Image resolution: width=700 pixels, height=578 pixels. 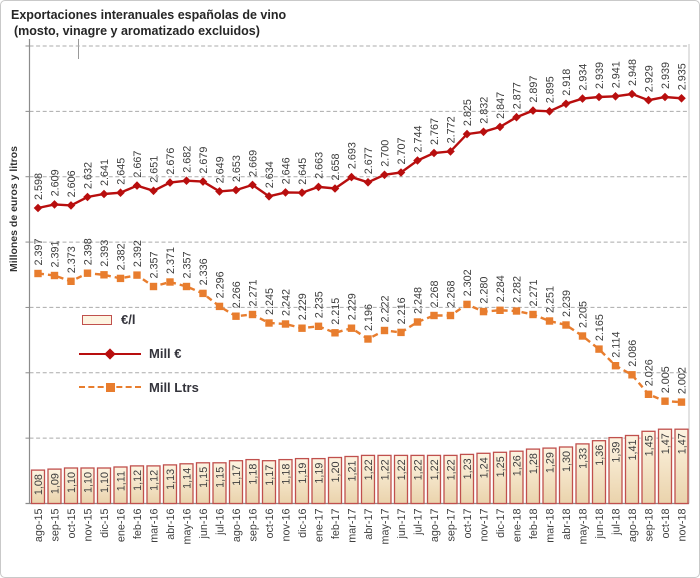 I want to click on mill-eur-label: 2.651, so click(x=154, y=169).